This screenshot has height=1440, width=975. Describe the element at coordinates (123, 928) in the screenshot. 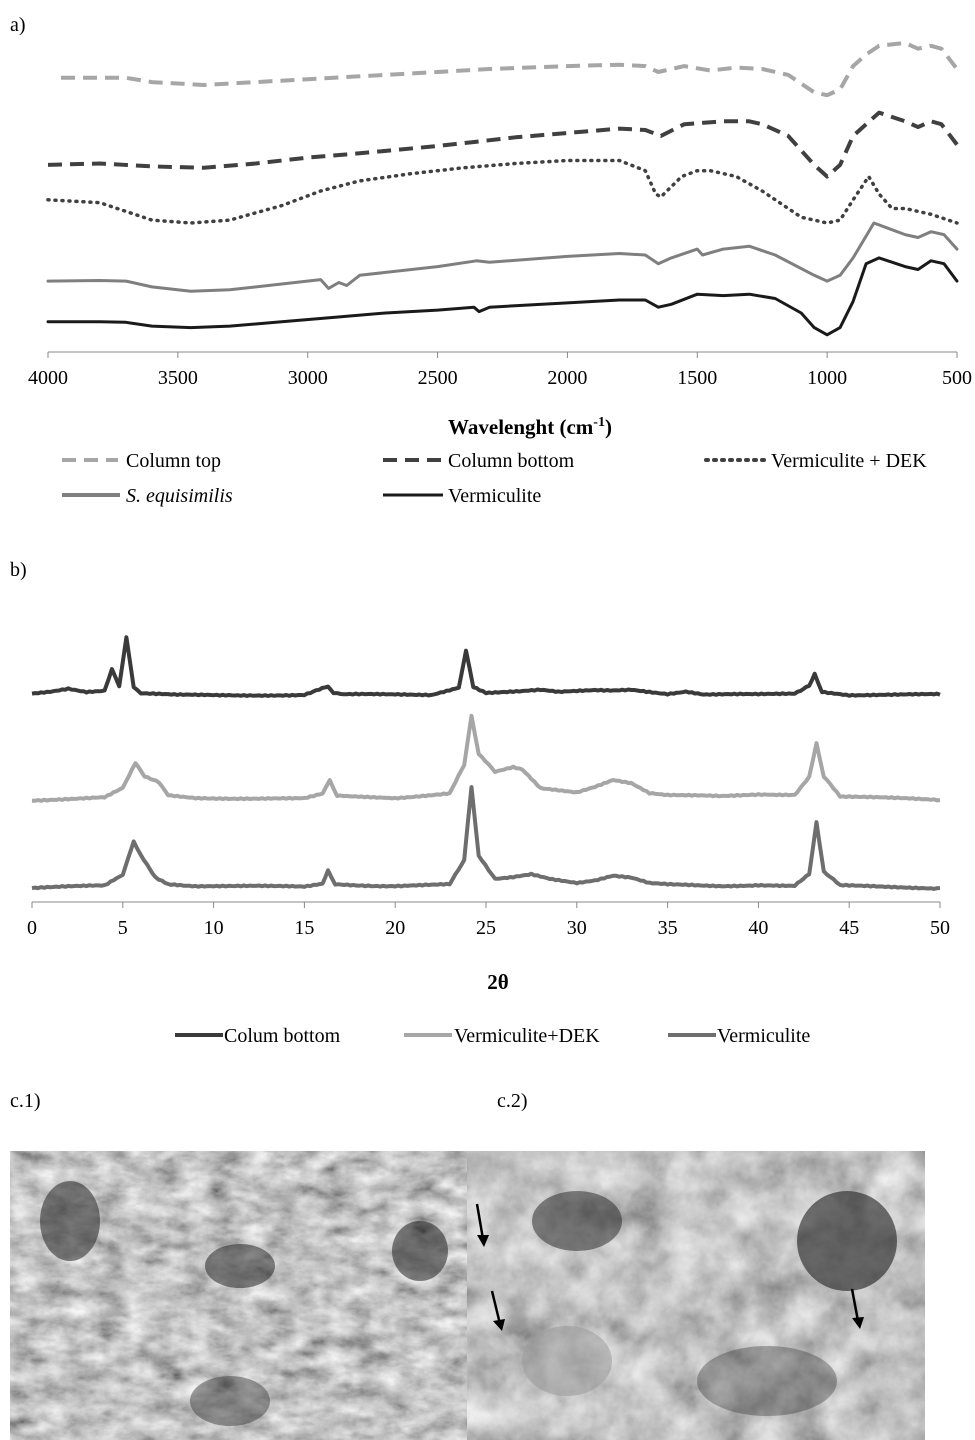

I see `x-tick-label: 5` at that location.